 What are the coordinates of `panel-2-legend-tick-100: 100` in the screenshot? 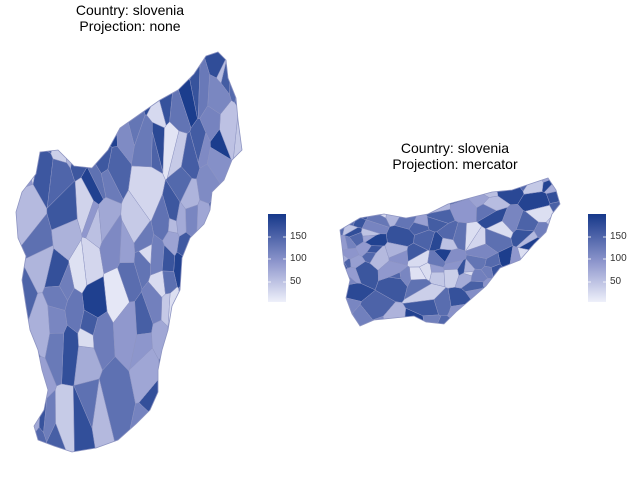 It's located at (618, 258).